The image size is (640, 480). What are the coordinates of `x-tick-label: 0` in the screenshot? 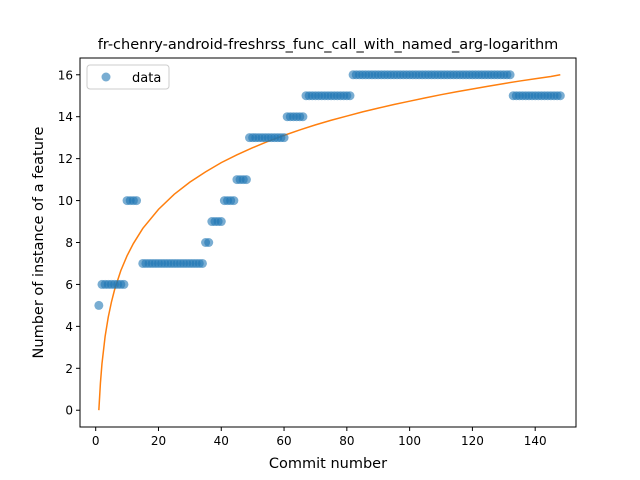 It's located at (96, 441).